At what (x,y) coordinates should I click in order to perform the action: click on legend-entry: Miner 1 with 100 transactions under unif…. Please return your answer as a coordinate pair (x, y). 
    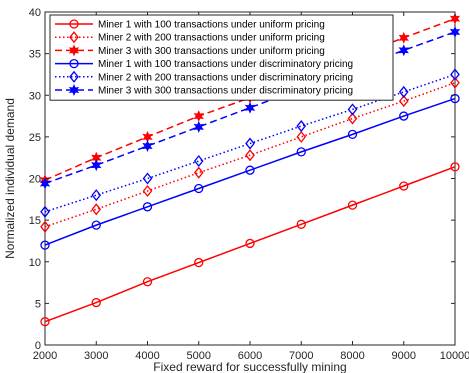
    Looking at the image, I should click on (190, 25).